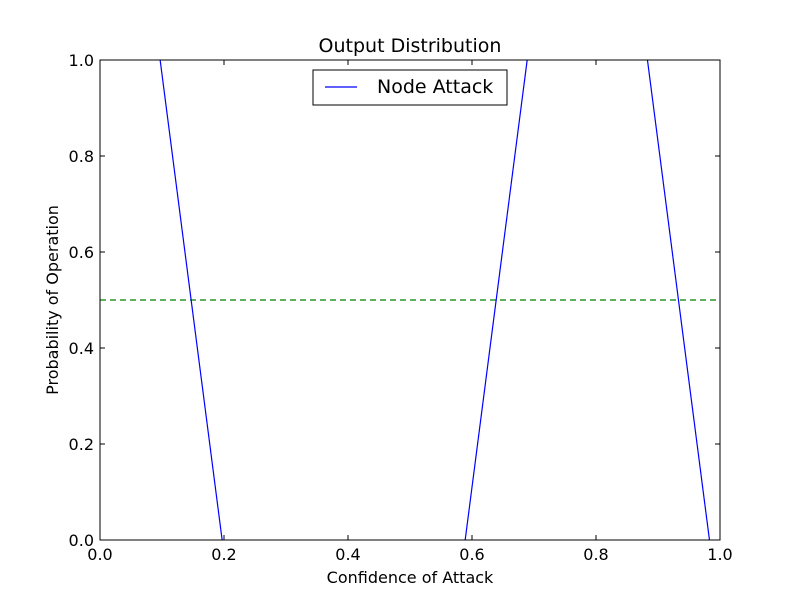 Image resolution: width=800 pixels, height=600 pixels. What do you see at coordinates (435, 87) in the screenshot?
I see `legend-label-node-attack: Node Attack` at bounding box center [435, 87].